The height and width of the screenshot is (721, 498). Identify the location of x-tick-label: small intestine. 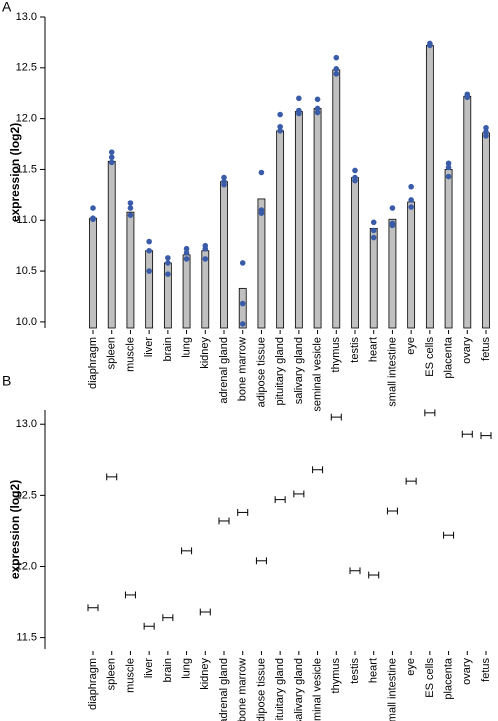
(392, 372).